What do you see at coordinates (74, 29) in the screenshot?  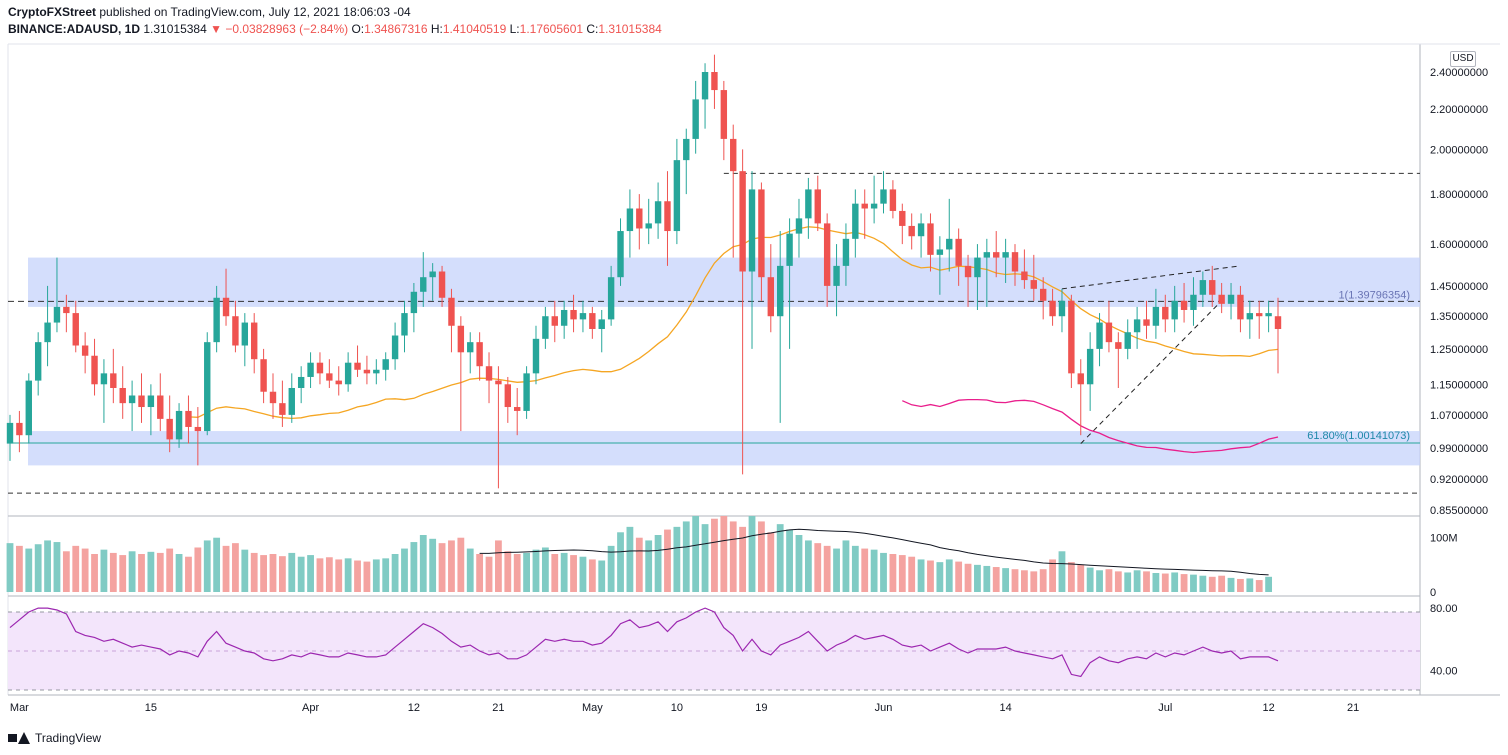 I see `symbol-label: BINANCE:ADAUSD, 1D` at bounding box center [74, 29].